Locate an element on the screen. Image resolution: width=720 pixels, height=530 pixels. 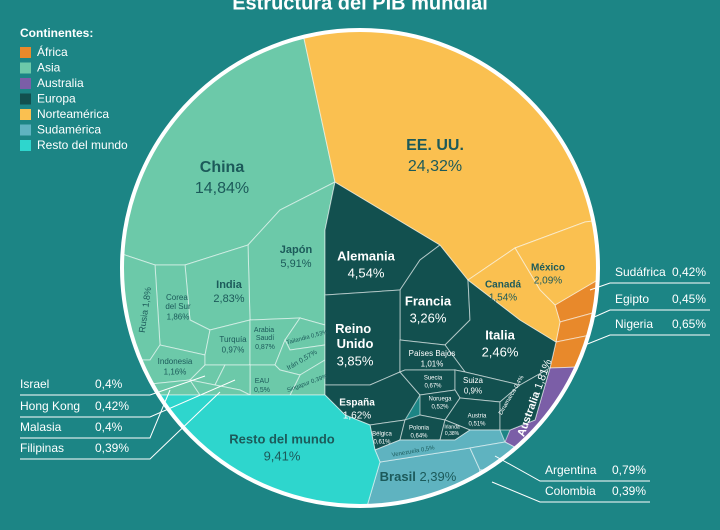
cell-name-label: Italia is located at coordinates (500, 334).